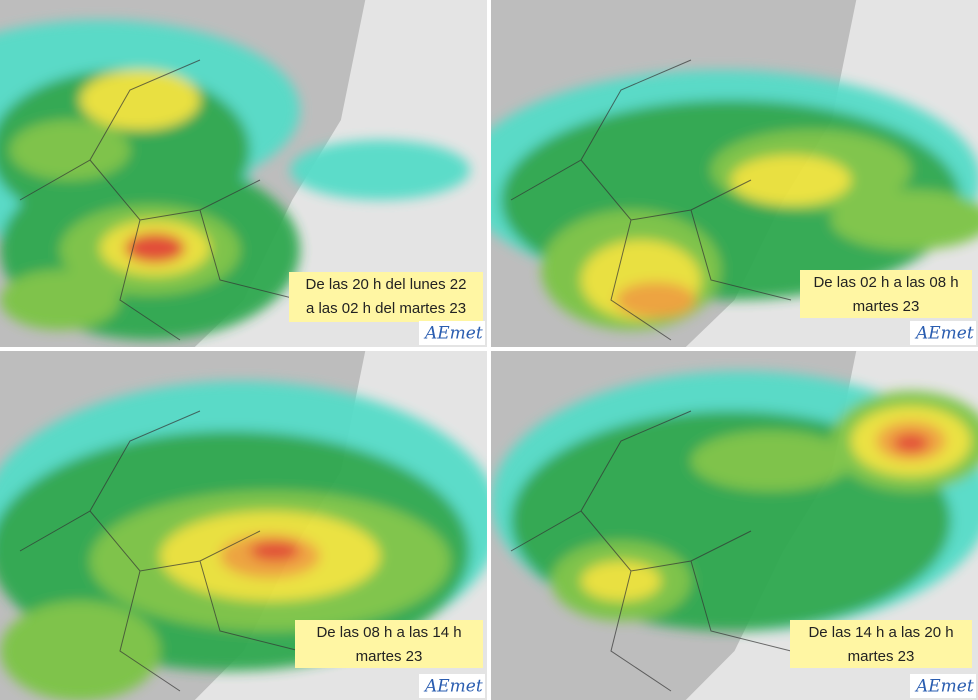 The width and height of the screenshot is (978, 700). Describe the element at coordinates (386, 308) in the screenshot. I see `caption-line: a las 02 h del martes 23` at that location.